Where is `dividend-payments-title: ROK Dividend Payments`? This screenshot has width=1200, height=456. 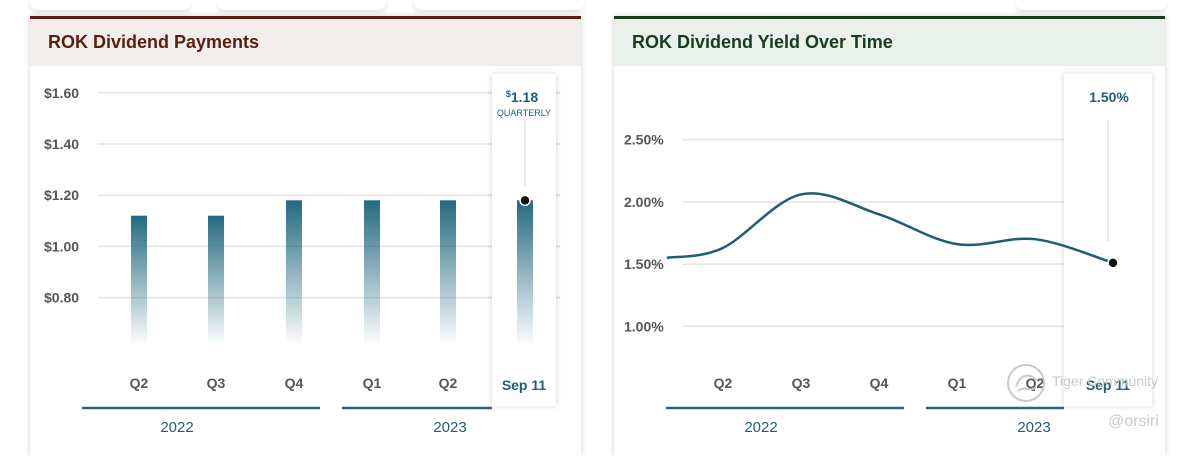
dividend-payments-title: ROK Dividend Payments is located at coordinates (305, 41).